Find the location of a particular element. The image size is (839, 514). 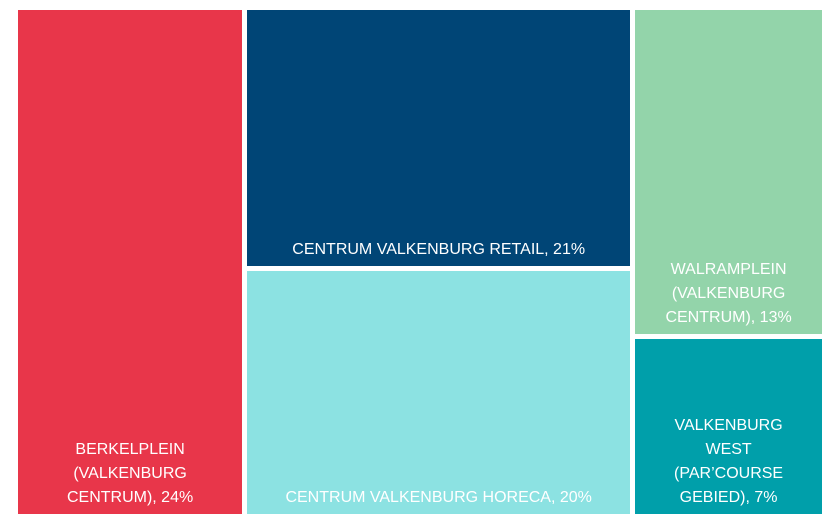

tile-label: CENTRUM VALKENBURG HORECA, 20% is located at coordinates (438, 497).